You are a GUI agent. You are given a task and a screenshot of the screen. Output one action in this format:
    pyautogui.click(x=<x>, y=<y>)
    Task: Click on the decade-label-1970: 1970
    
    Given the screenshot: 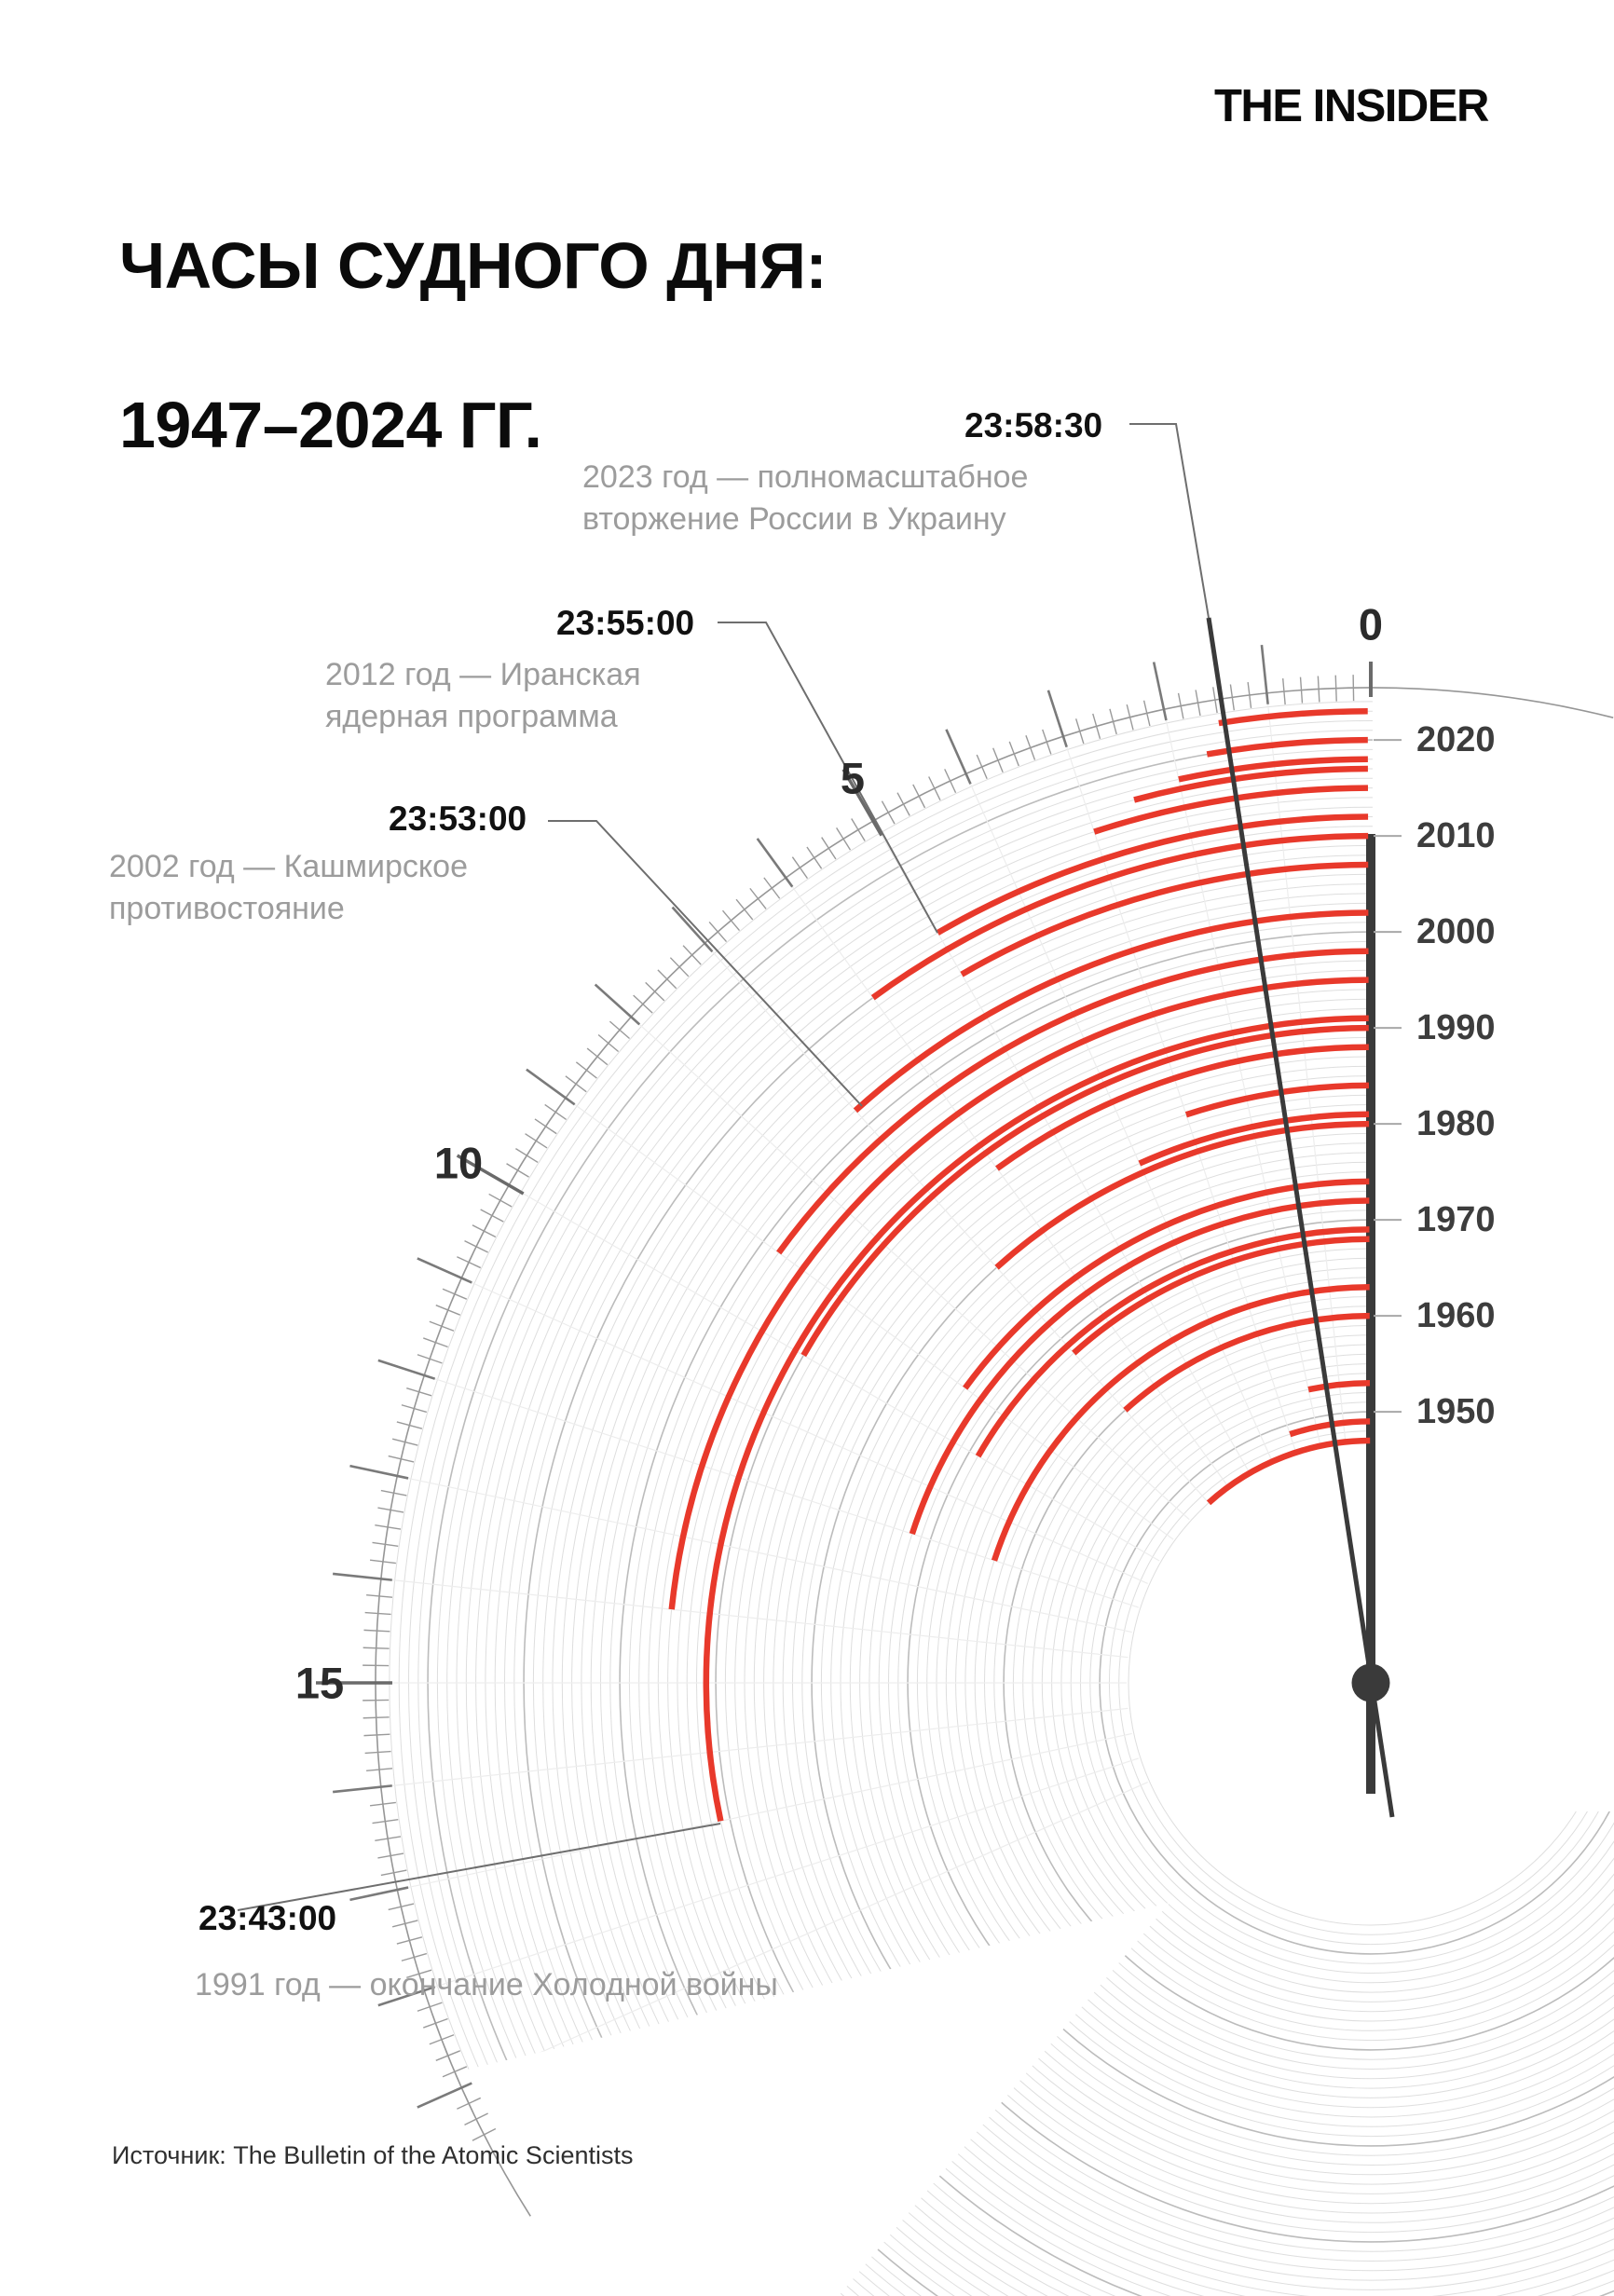 What is the action you would take?
    pyautogui.click(x=1456, y=1219)
    